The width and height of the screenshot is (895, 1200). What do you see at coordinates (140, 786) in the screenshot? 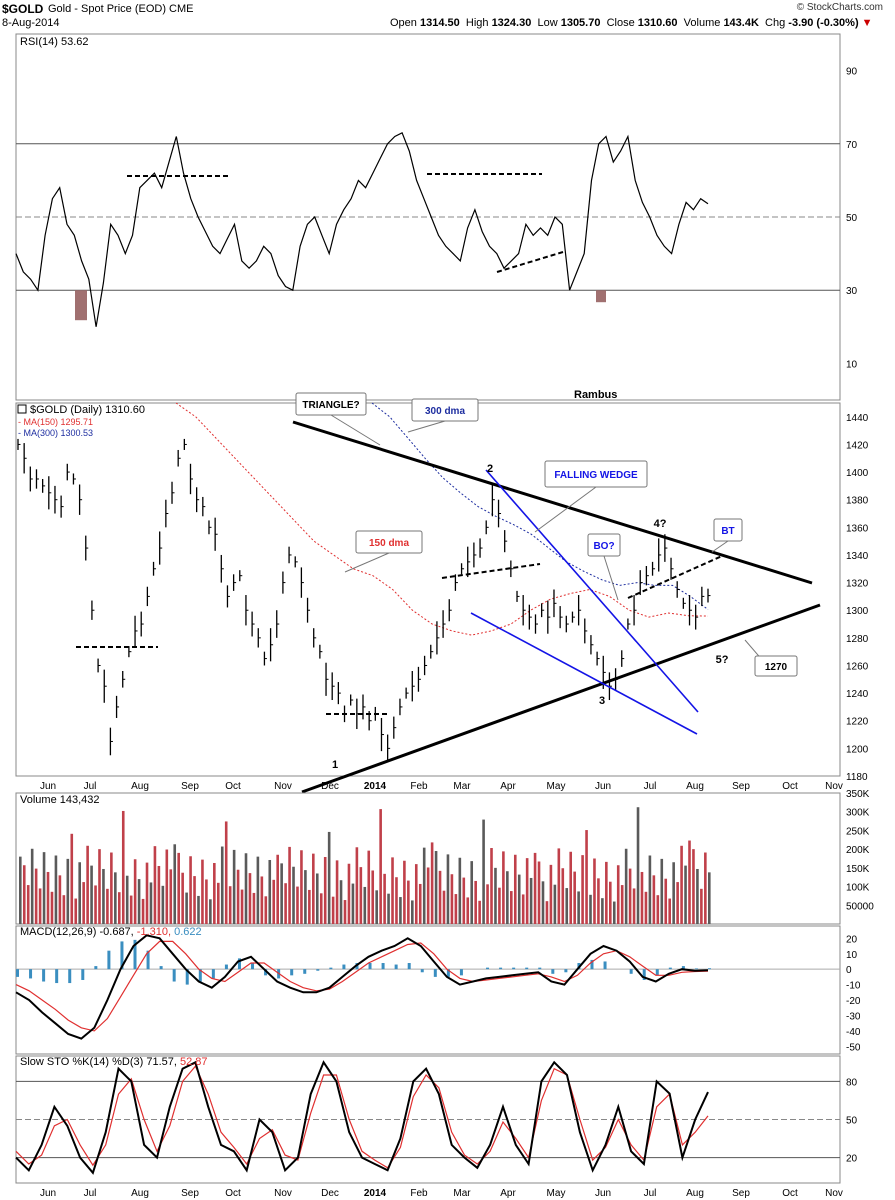
I see `price-x-label-2: Aug` at bounding box center [140, 786].